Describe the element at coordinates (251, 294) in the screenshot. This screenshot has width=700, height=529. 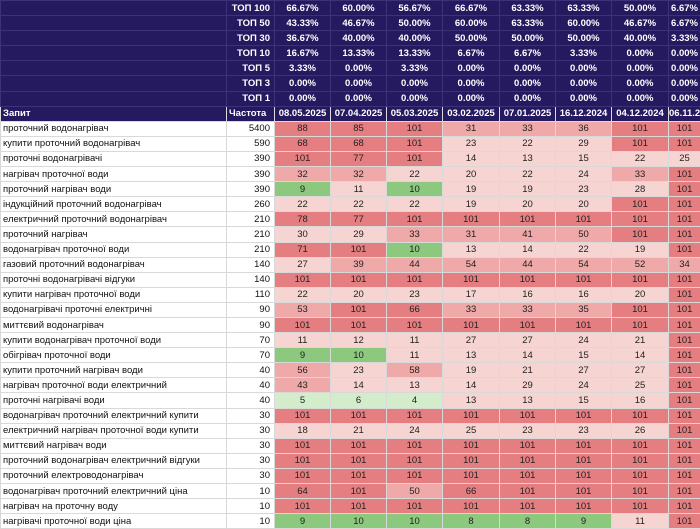
I see `frequency-cell: 110` at that location.